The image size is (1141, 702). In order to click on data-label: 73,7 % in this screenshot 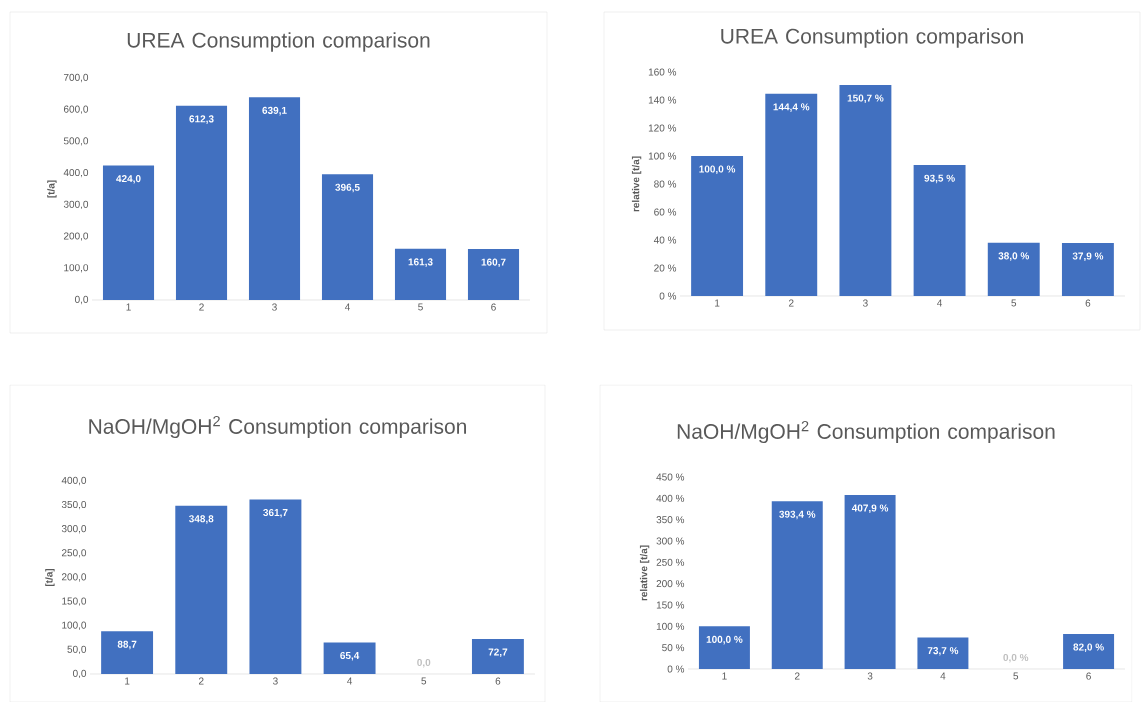, I will do `click(943, 651)`.